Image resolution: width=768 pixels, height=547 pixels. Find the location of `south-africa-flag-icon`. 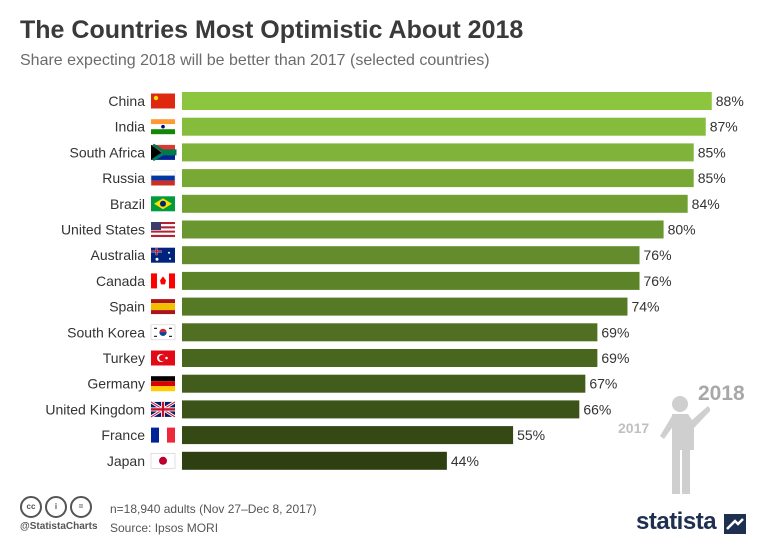

south-africa-flag-icon is located at coordinates (164, 152).